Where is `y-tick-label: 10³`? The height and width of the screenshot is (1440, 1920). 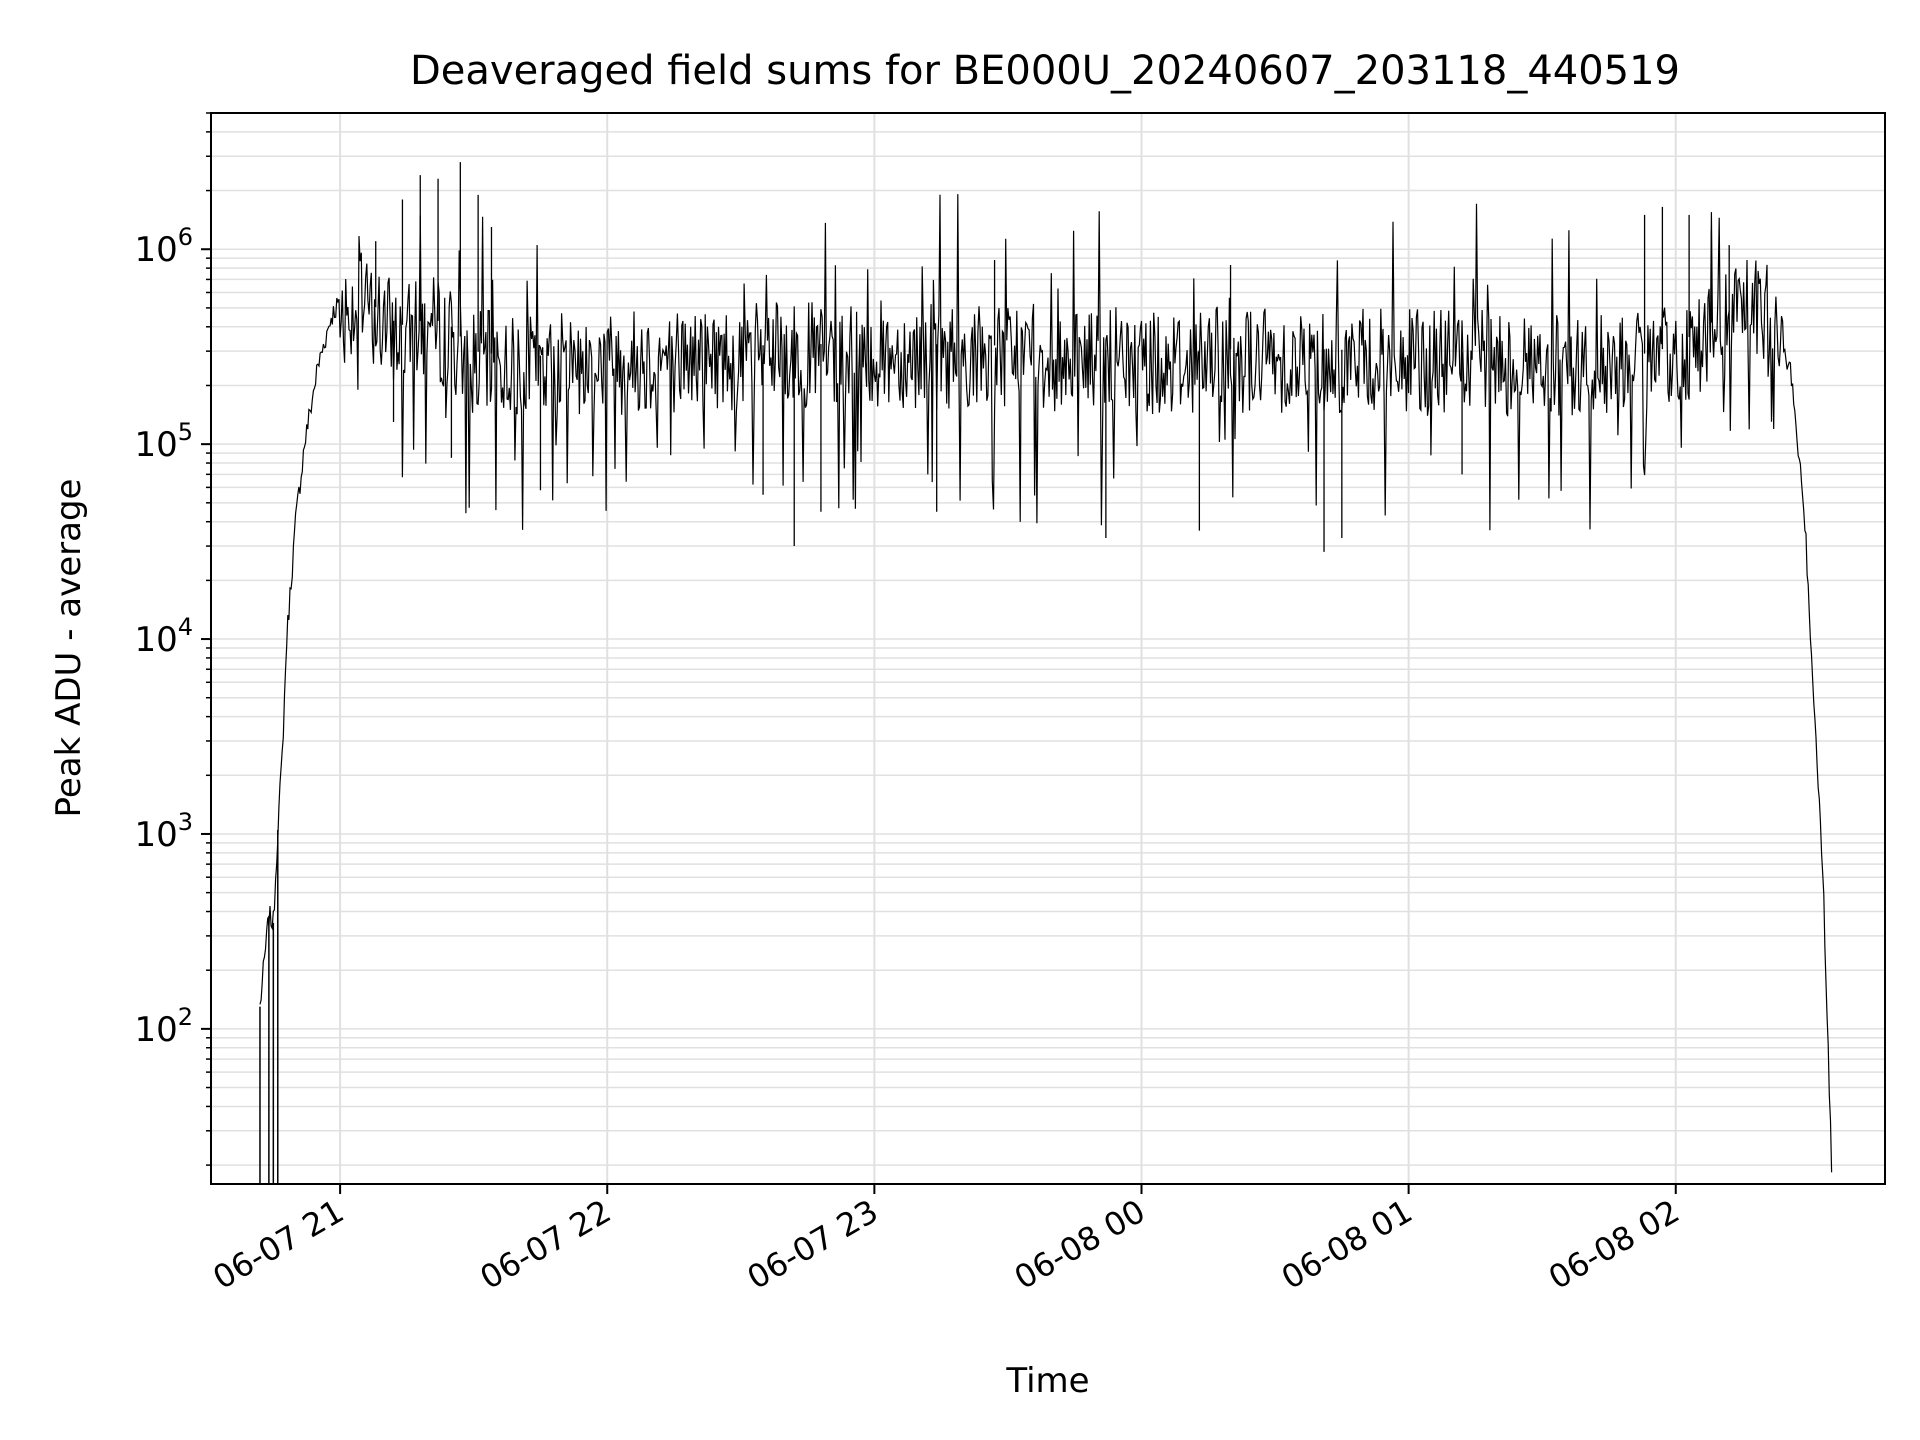
y-tick-label: 10³ is located at coordinates (163, 831).